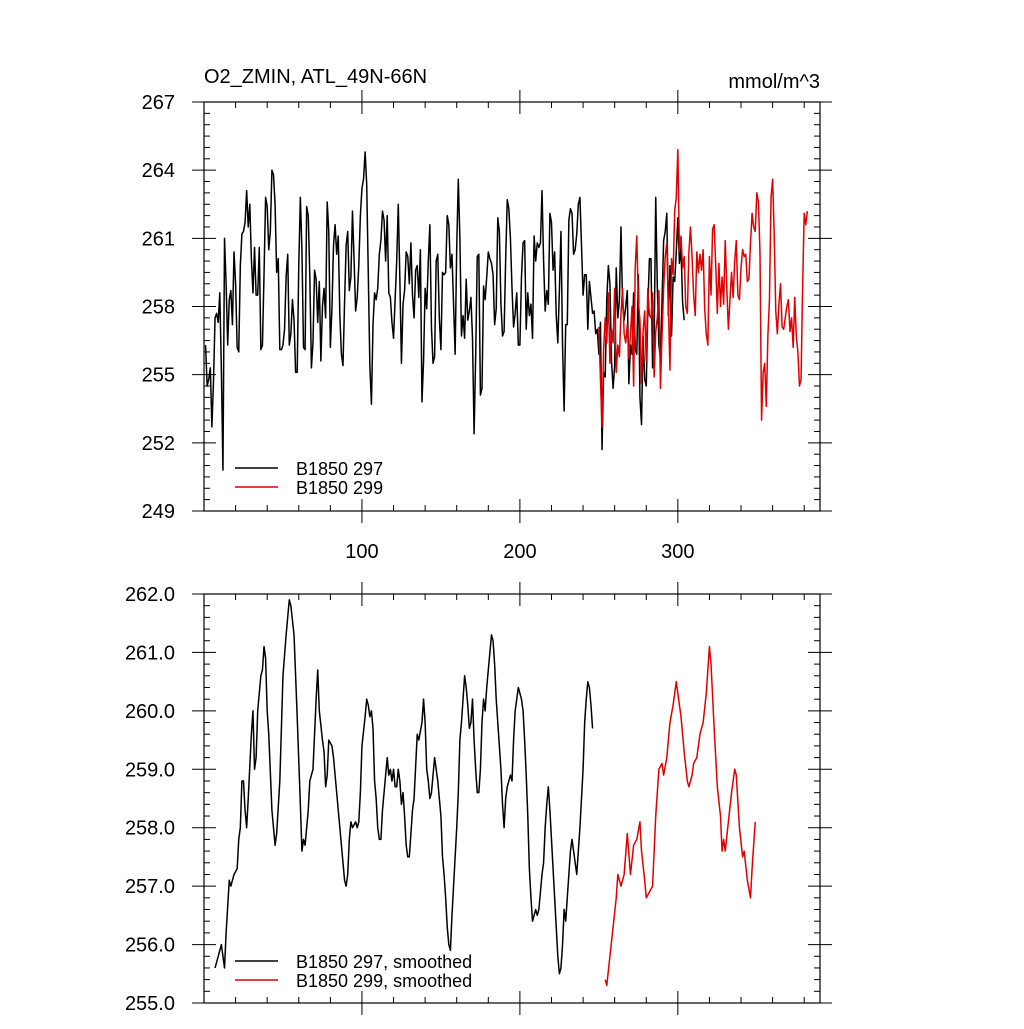  Describe the element at coordinates (677, 552) in the screenshot. I see `x-tick-label: 300` at that location.